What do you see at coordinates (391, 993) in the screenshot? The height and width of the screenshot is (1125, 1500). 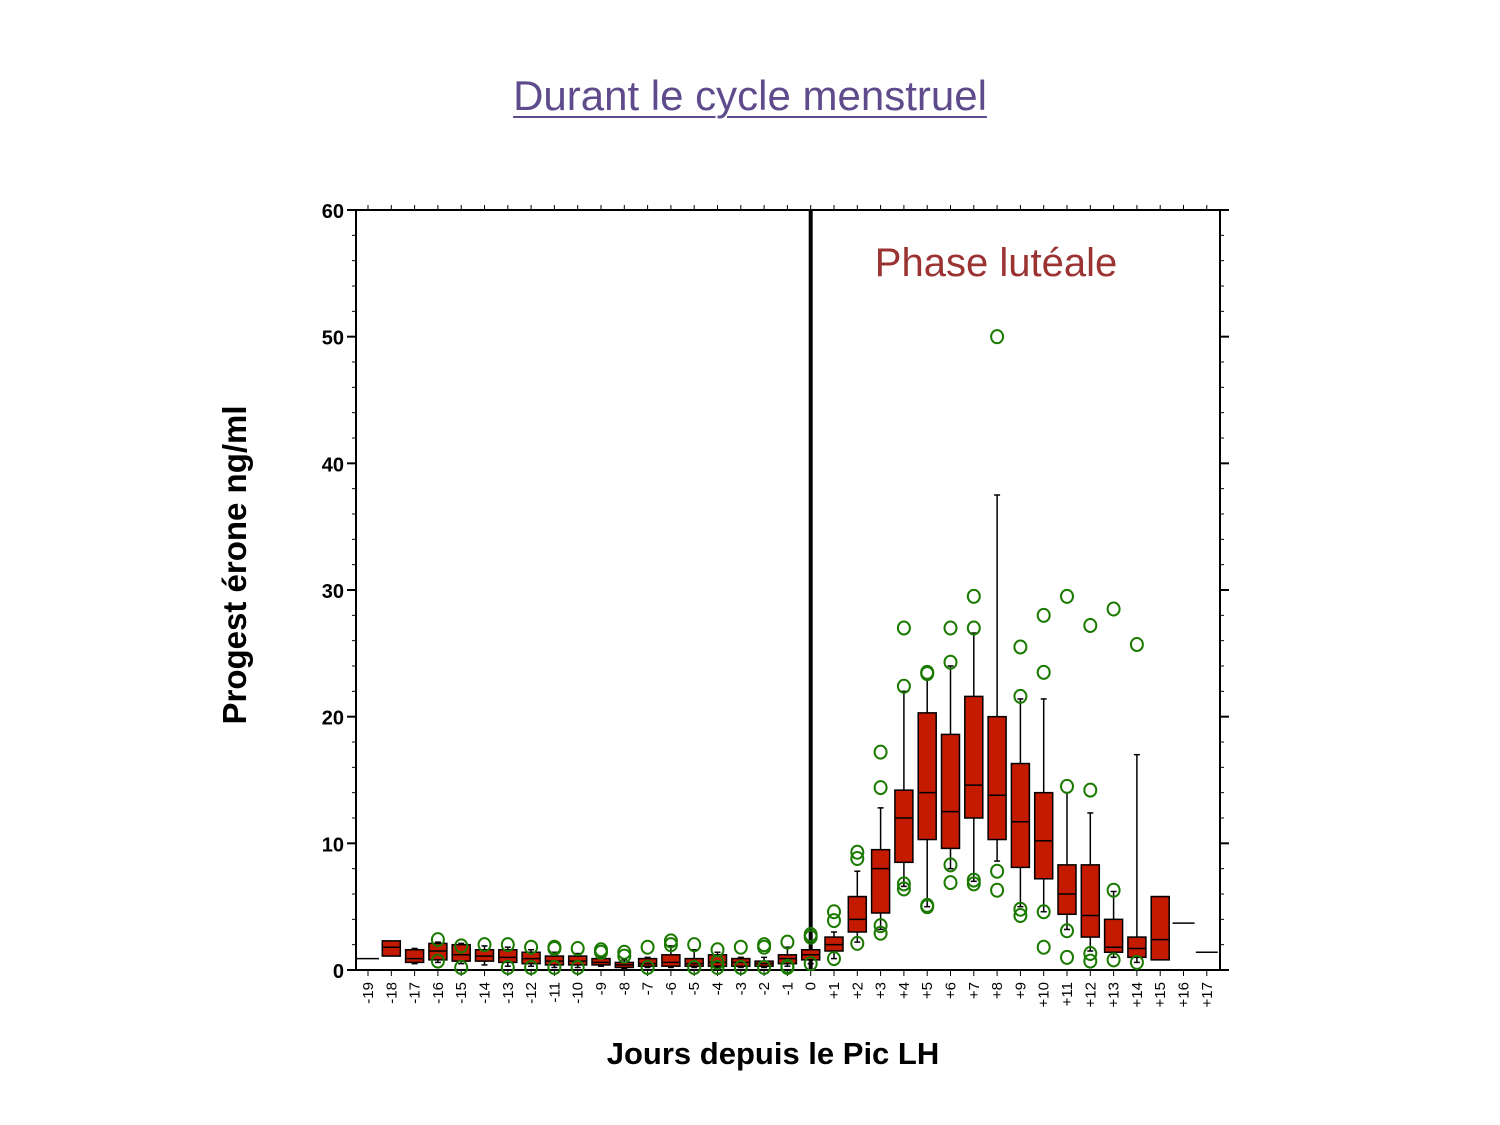 I see `x-tick-label: -18` at bounding box center [391, 993].